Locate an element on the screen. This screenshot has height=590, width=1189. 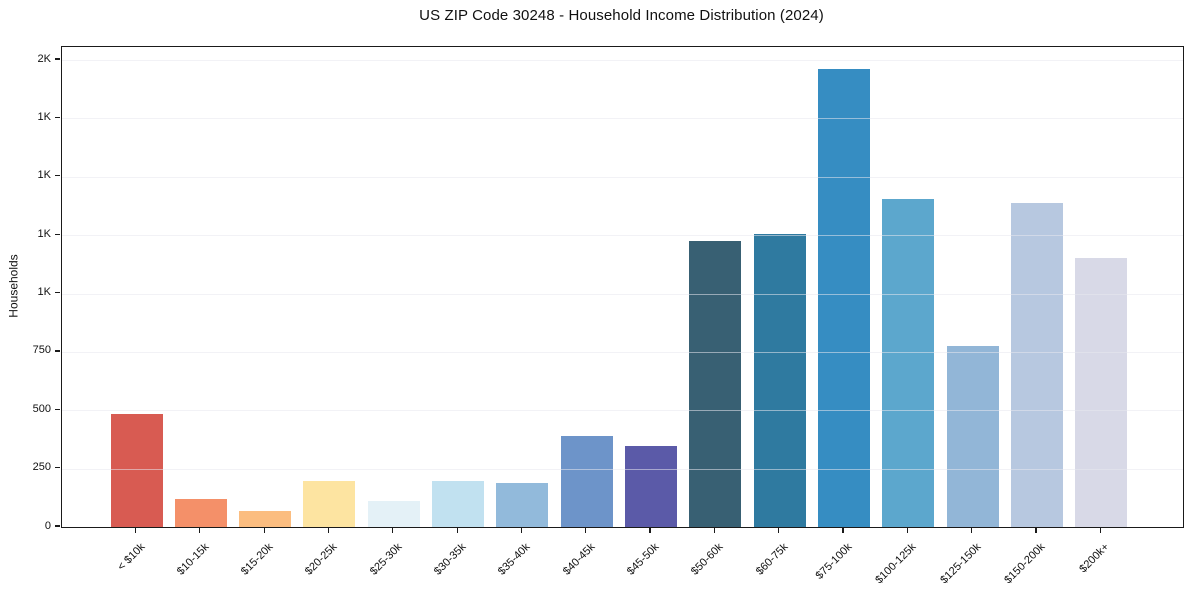
bar-40-45k is located at coordinates (586, 481).